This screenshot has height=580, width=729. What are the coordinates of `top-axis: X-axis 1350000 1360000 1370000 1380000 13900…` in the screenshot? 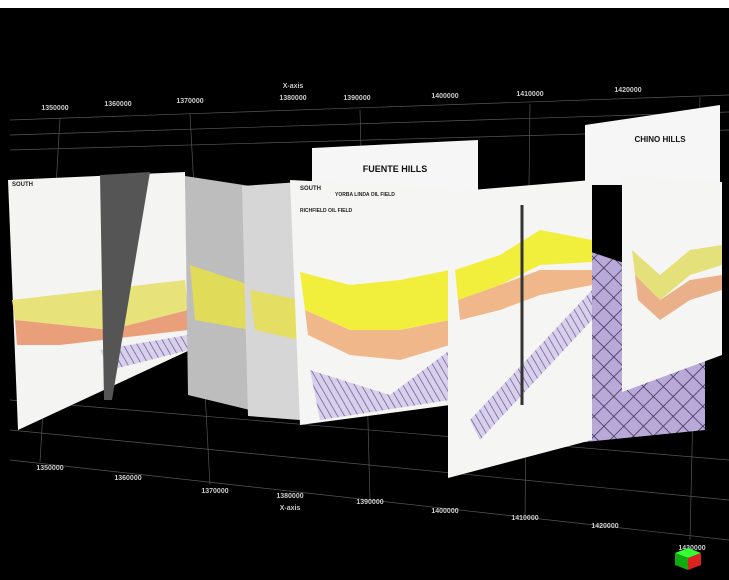 It's located at (341, 97).